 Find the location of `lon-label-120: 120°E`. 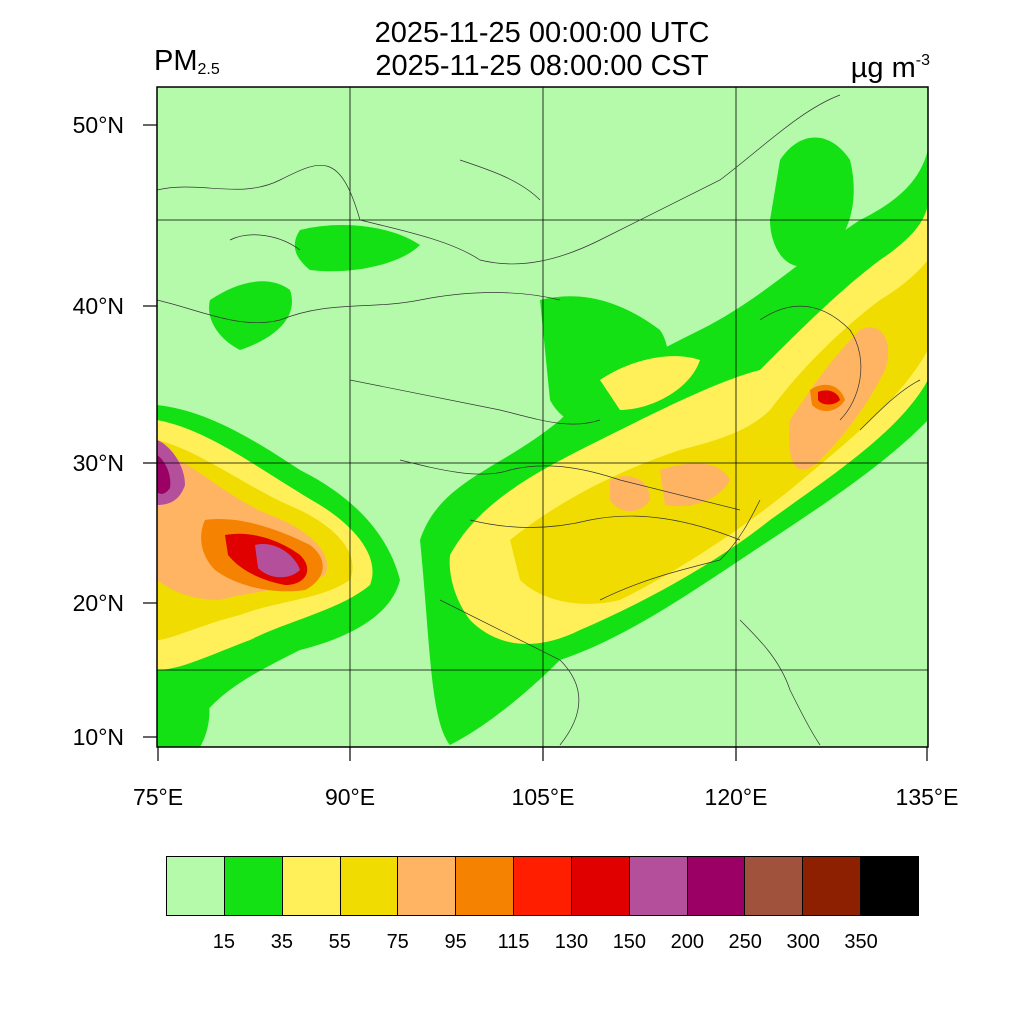

lon-label-120: 120°E is located at coordinates (736, 797).